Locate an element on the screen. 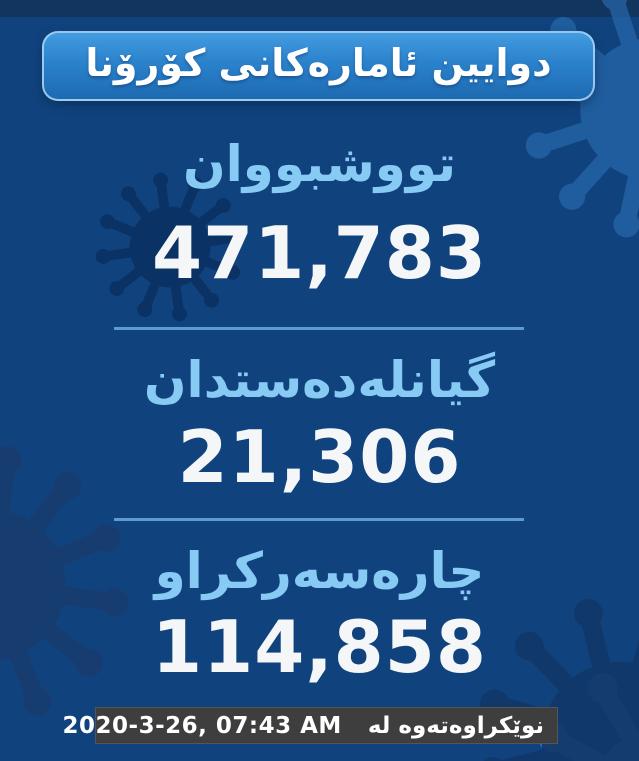  update-timestamp: 2020-3-26, 07:43 AM is located at coordinates (202, 725).